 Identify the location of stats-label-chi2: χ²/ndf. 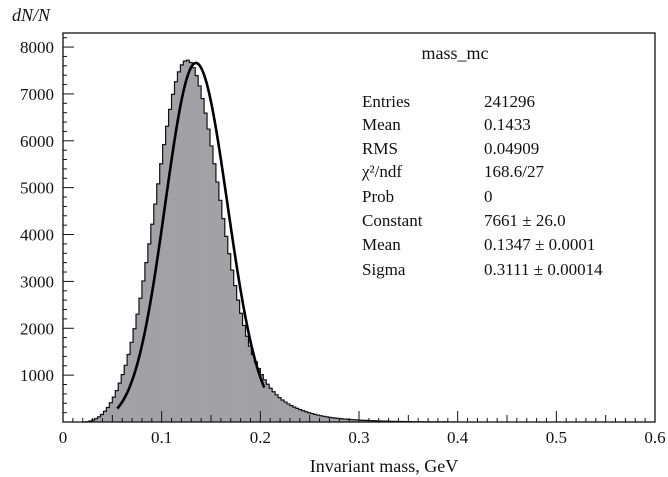
(381, 171).